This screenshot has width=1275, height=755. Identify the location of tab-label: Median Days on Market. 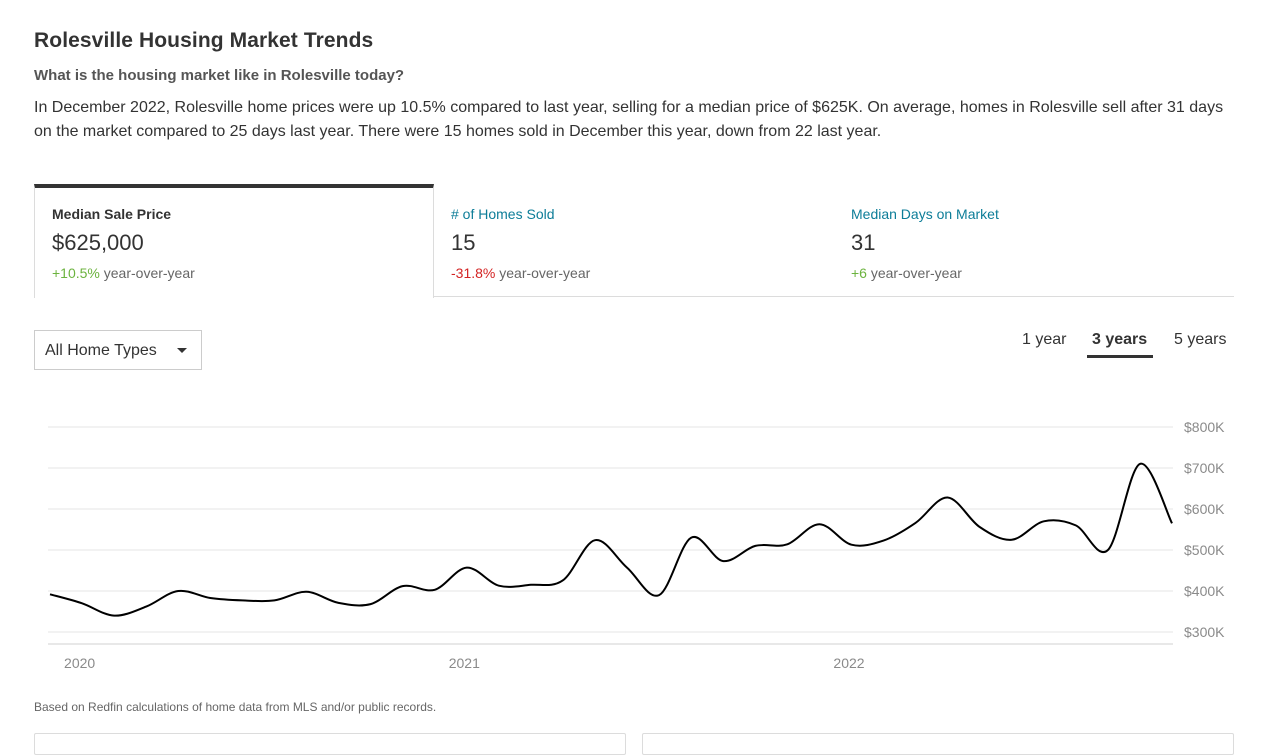
(925, 214).